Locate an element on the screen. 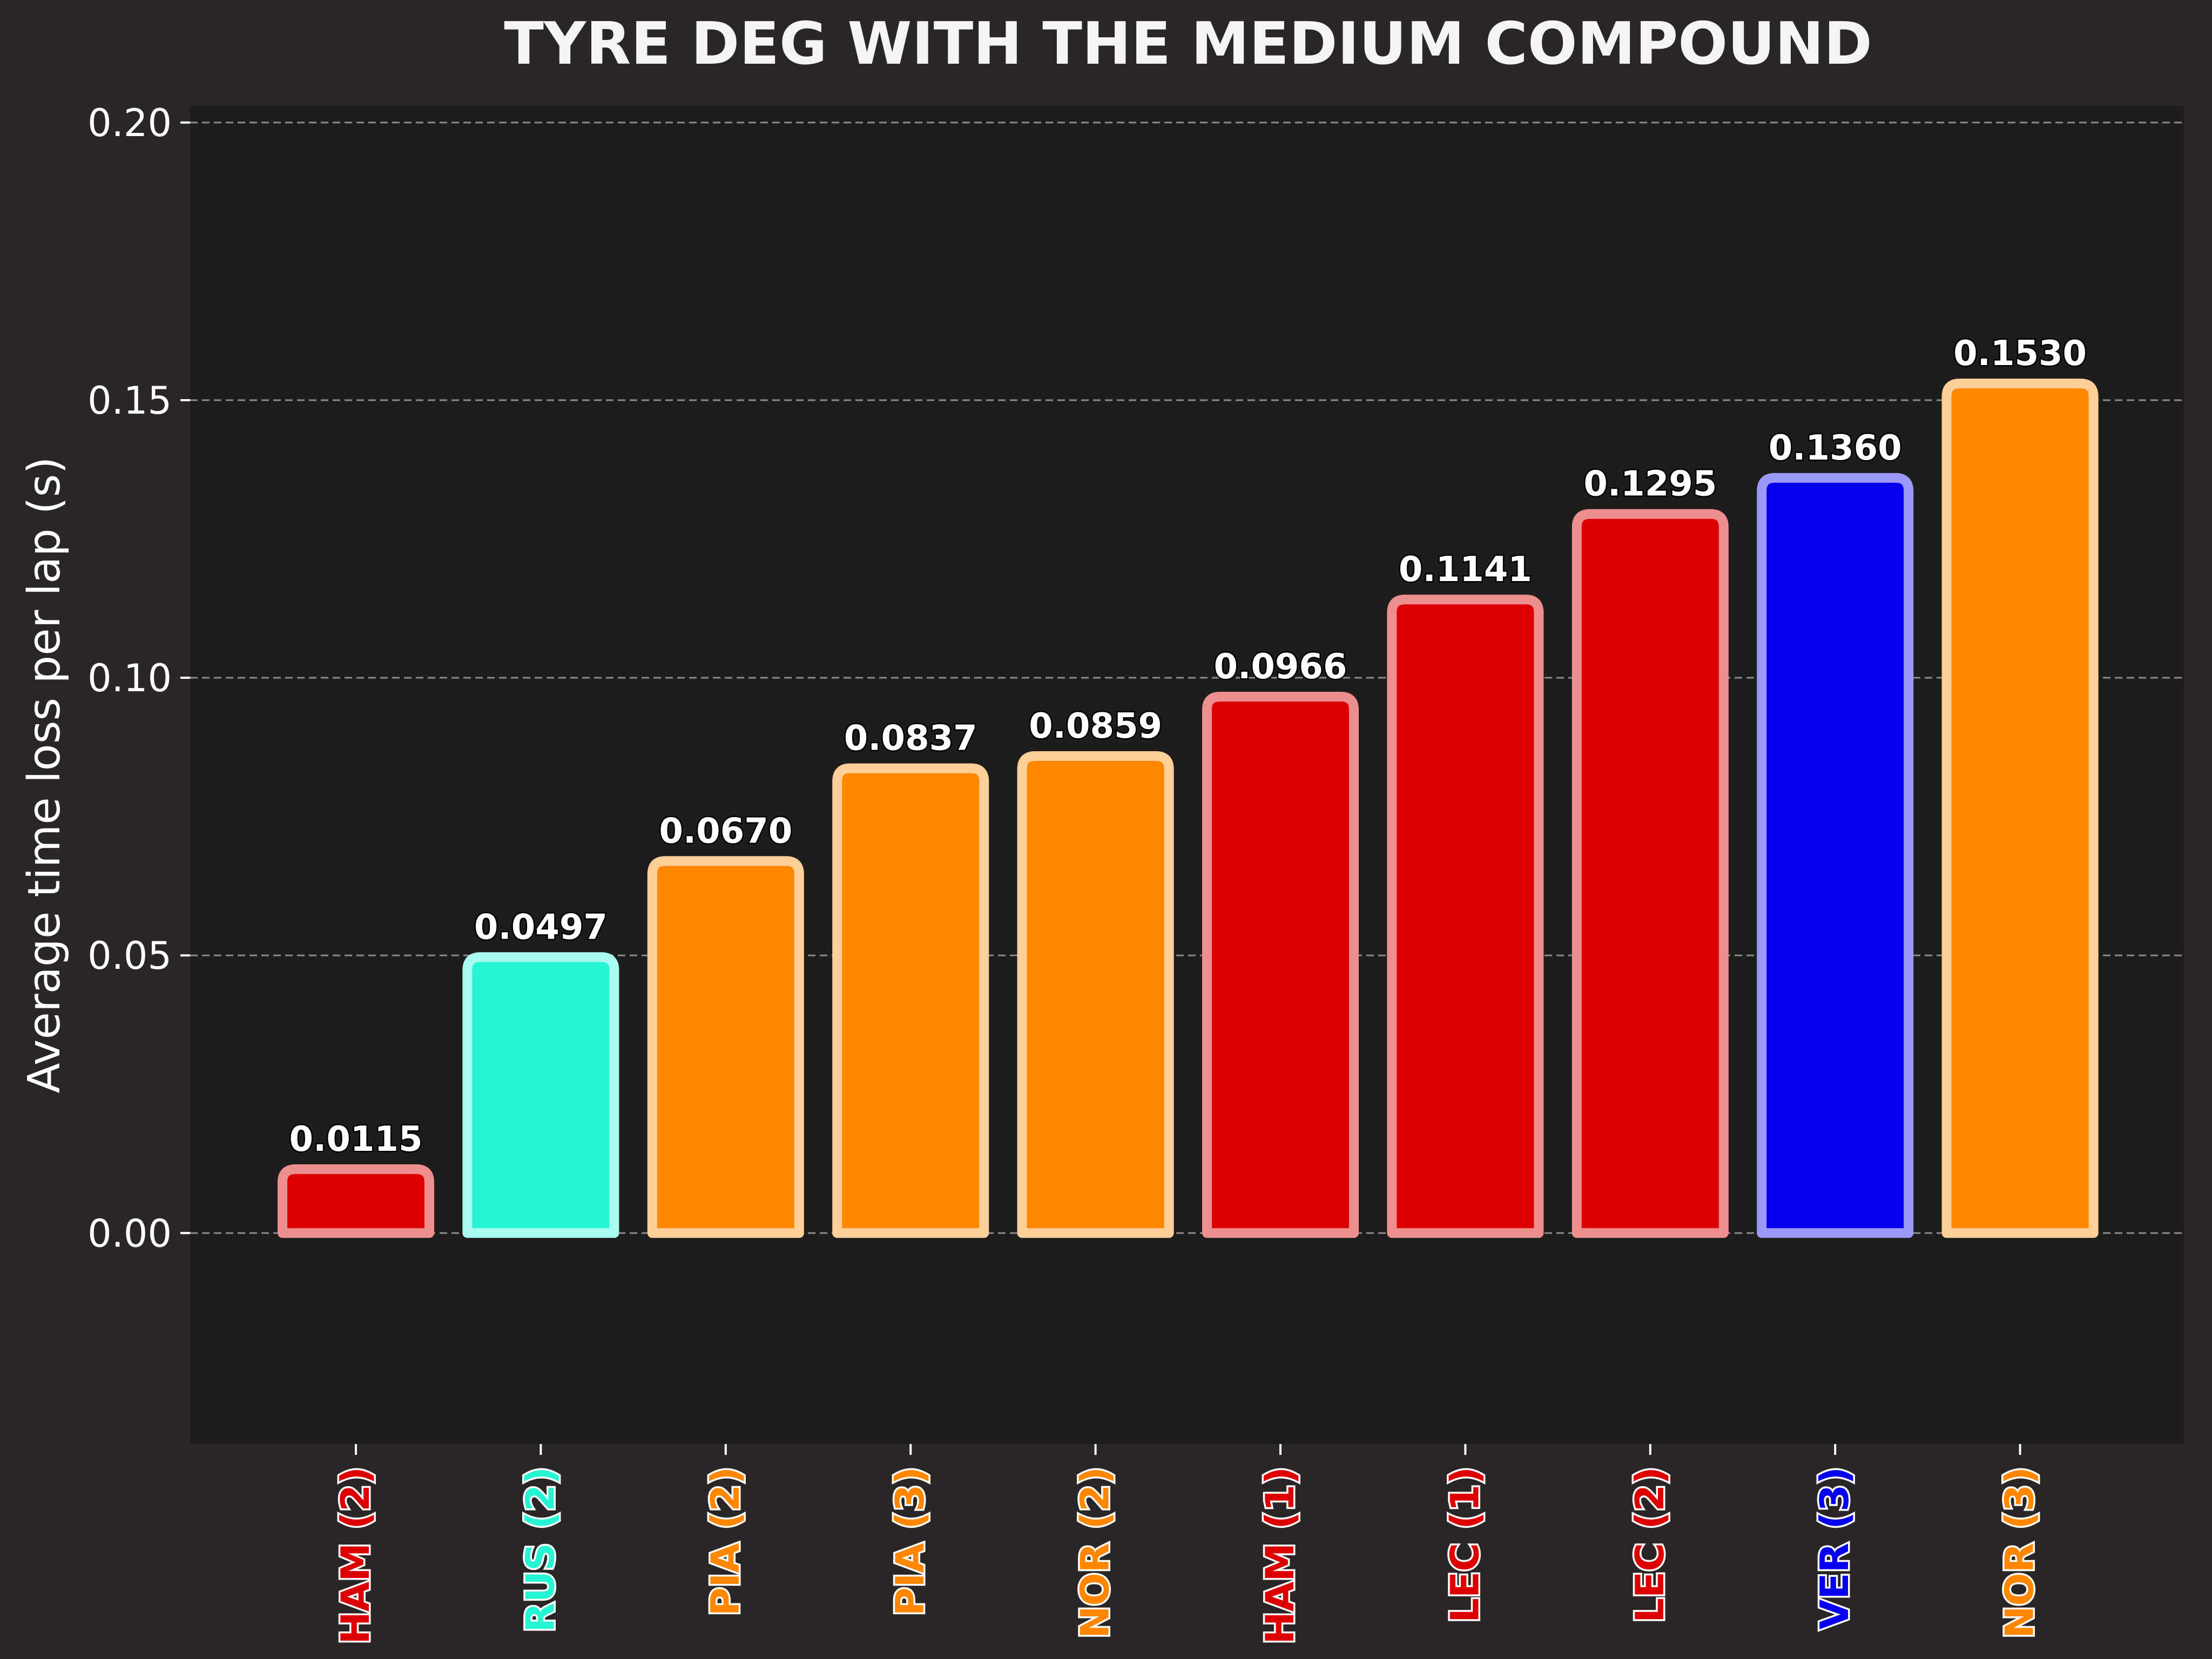 The height and width of the screenshot is (1659, 2212). x-tick-label: PIA (3) is located at coordinates (910, 1541).